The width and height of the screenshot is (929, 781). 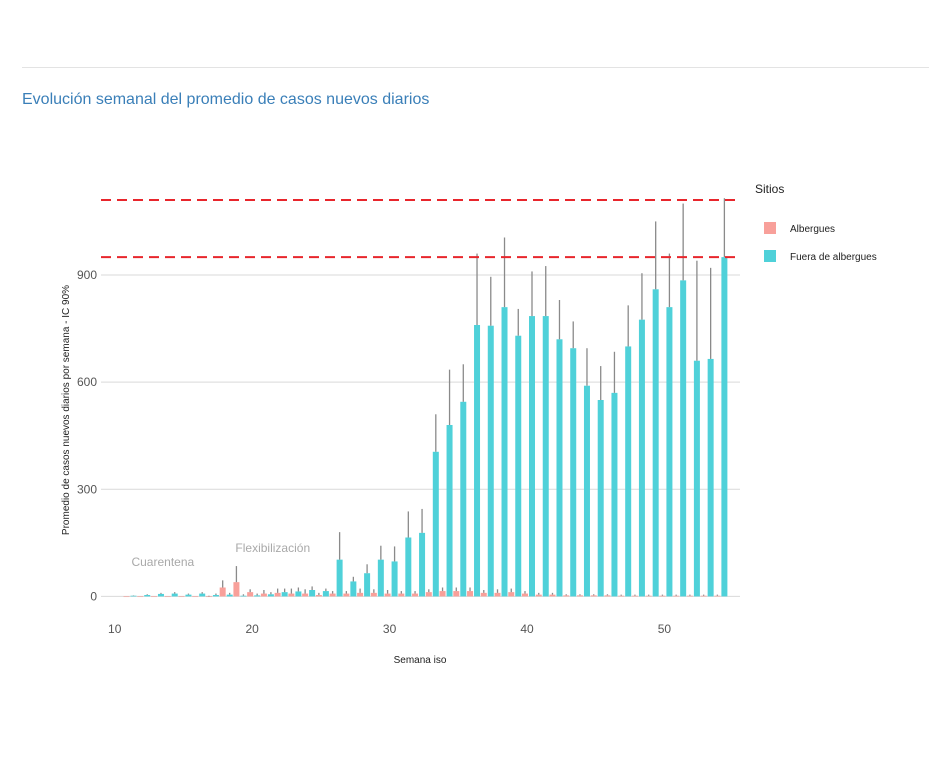 I want to click on reference-lines, so click(x=420, y=229).